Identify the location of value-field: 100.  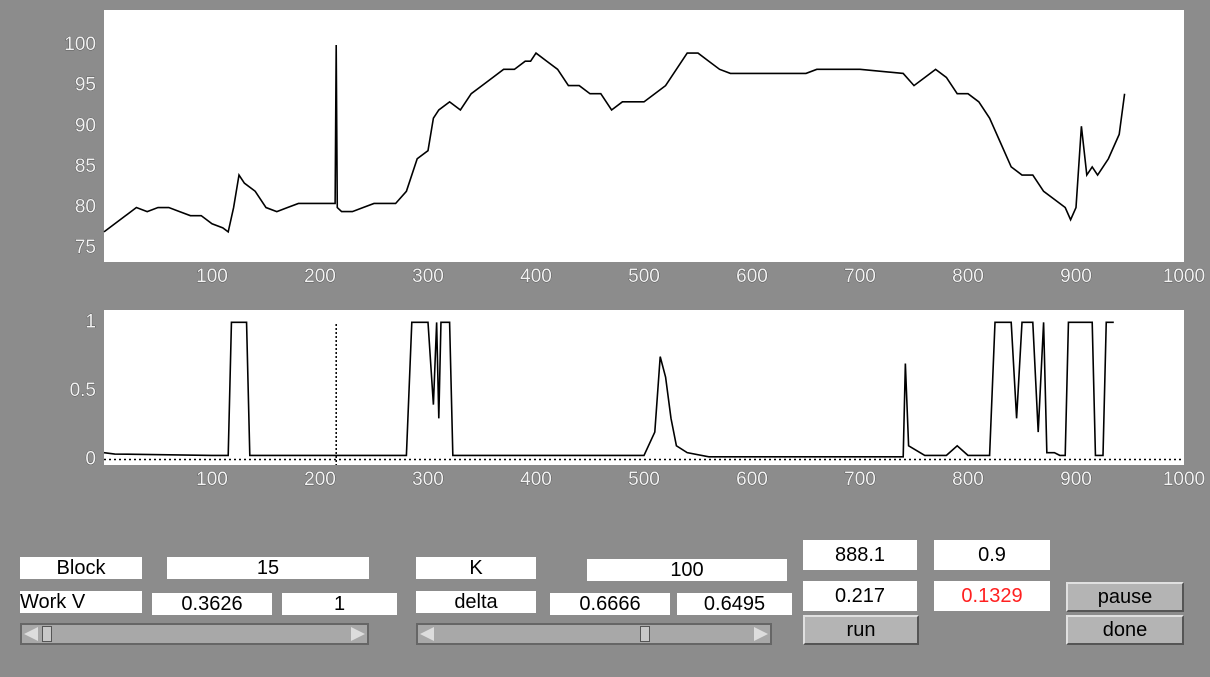
(687, 570).